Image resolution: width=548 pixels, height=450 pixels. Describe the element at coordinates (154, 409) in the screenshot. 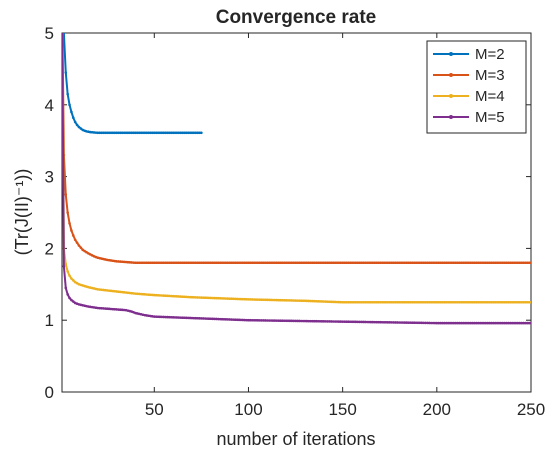

I see `x-tick-label: 50` at that location.